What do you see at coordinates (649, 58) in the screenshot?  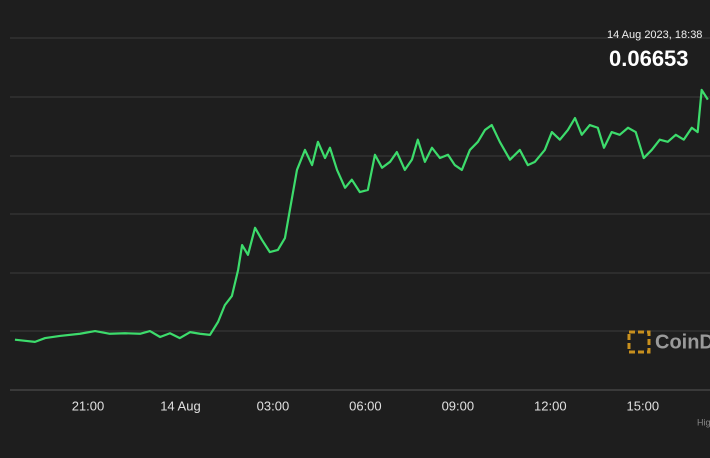 I see `header-price: 0.06653` at bounding box center [649, 58].